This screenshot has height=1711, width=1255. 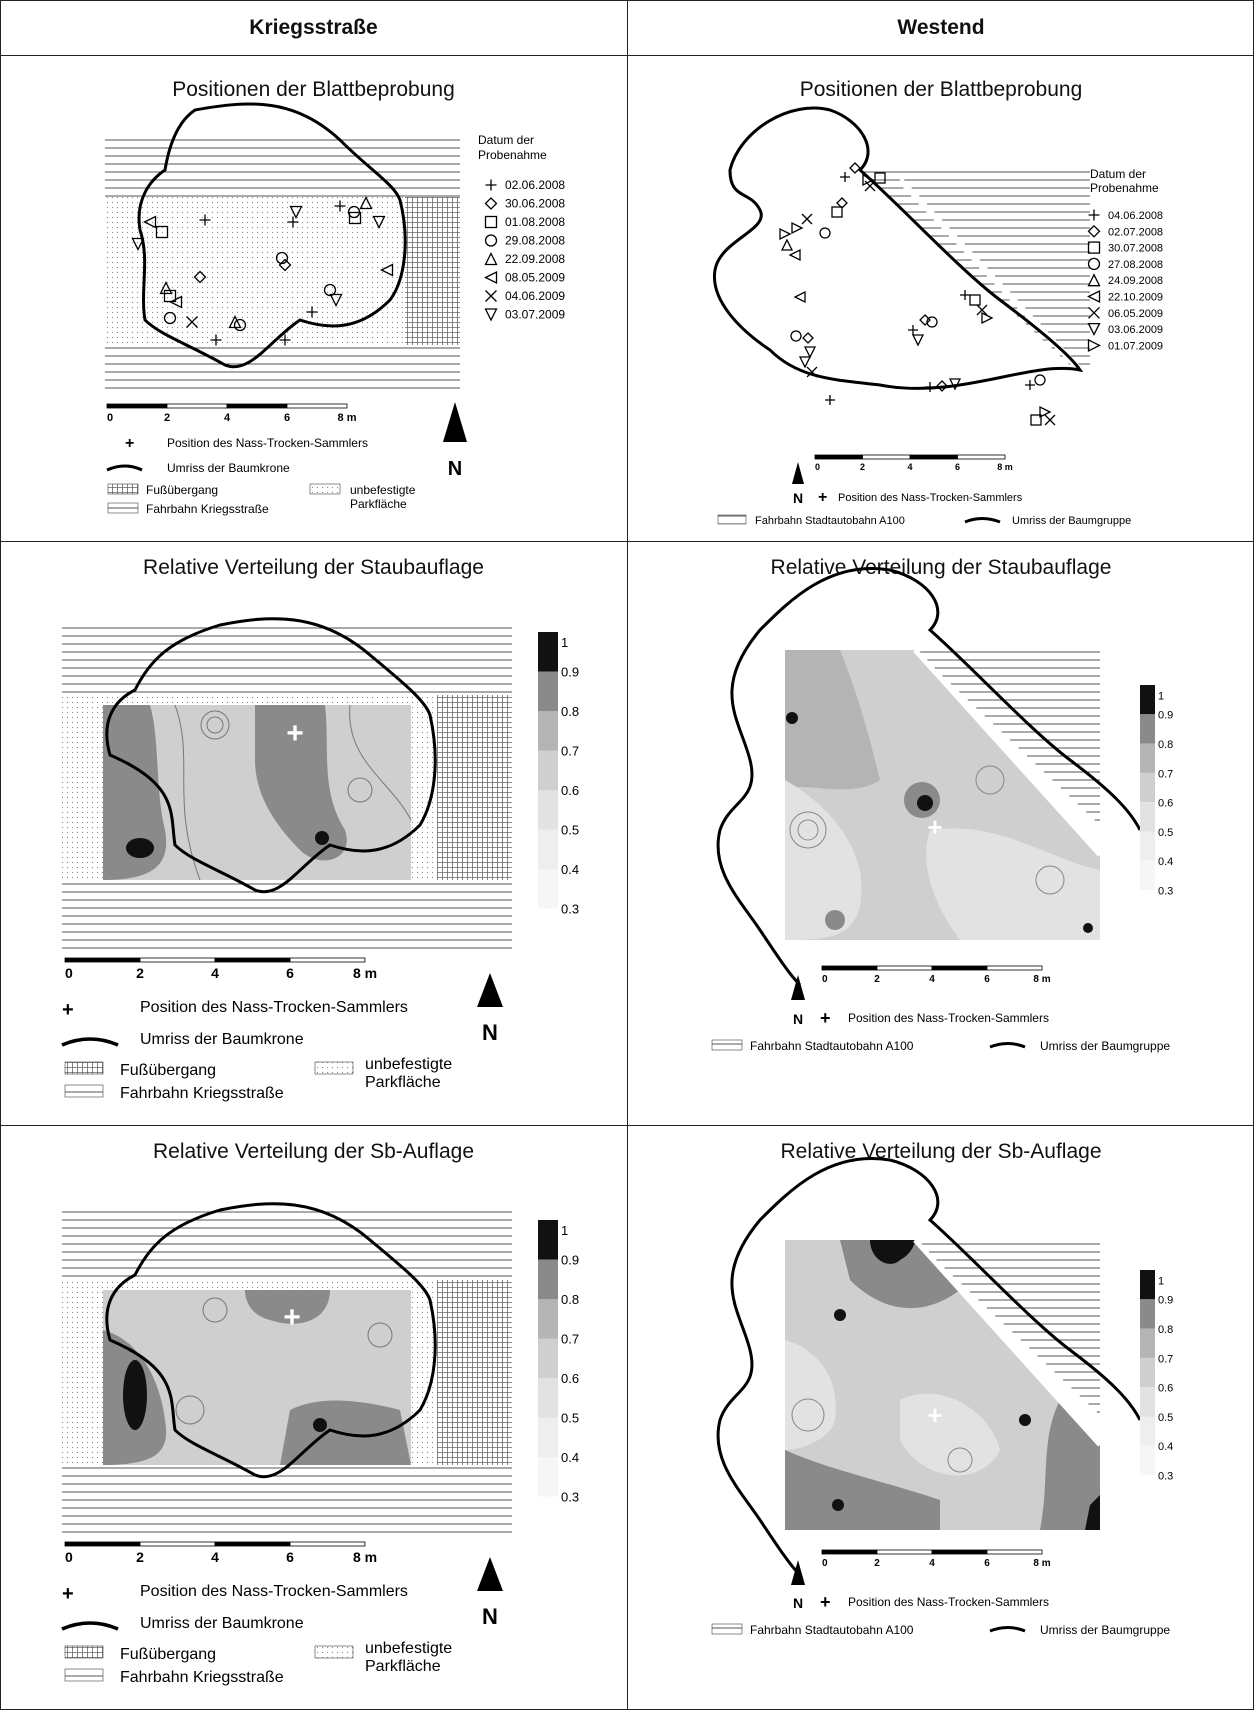 I want to click on scale-tick-label: 2, so click(x=862, y=467).